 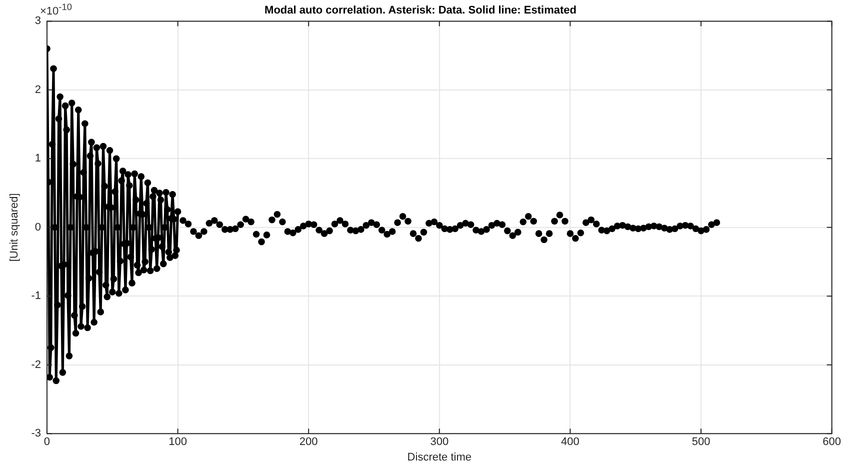 I want to click on y-tick-label: 0, so click(x=37, y=227).